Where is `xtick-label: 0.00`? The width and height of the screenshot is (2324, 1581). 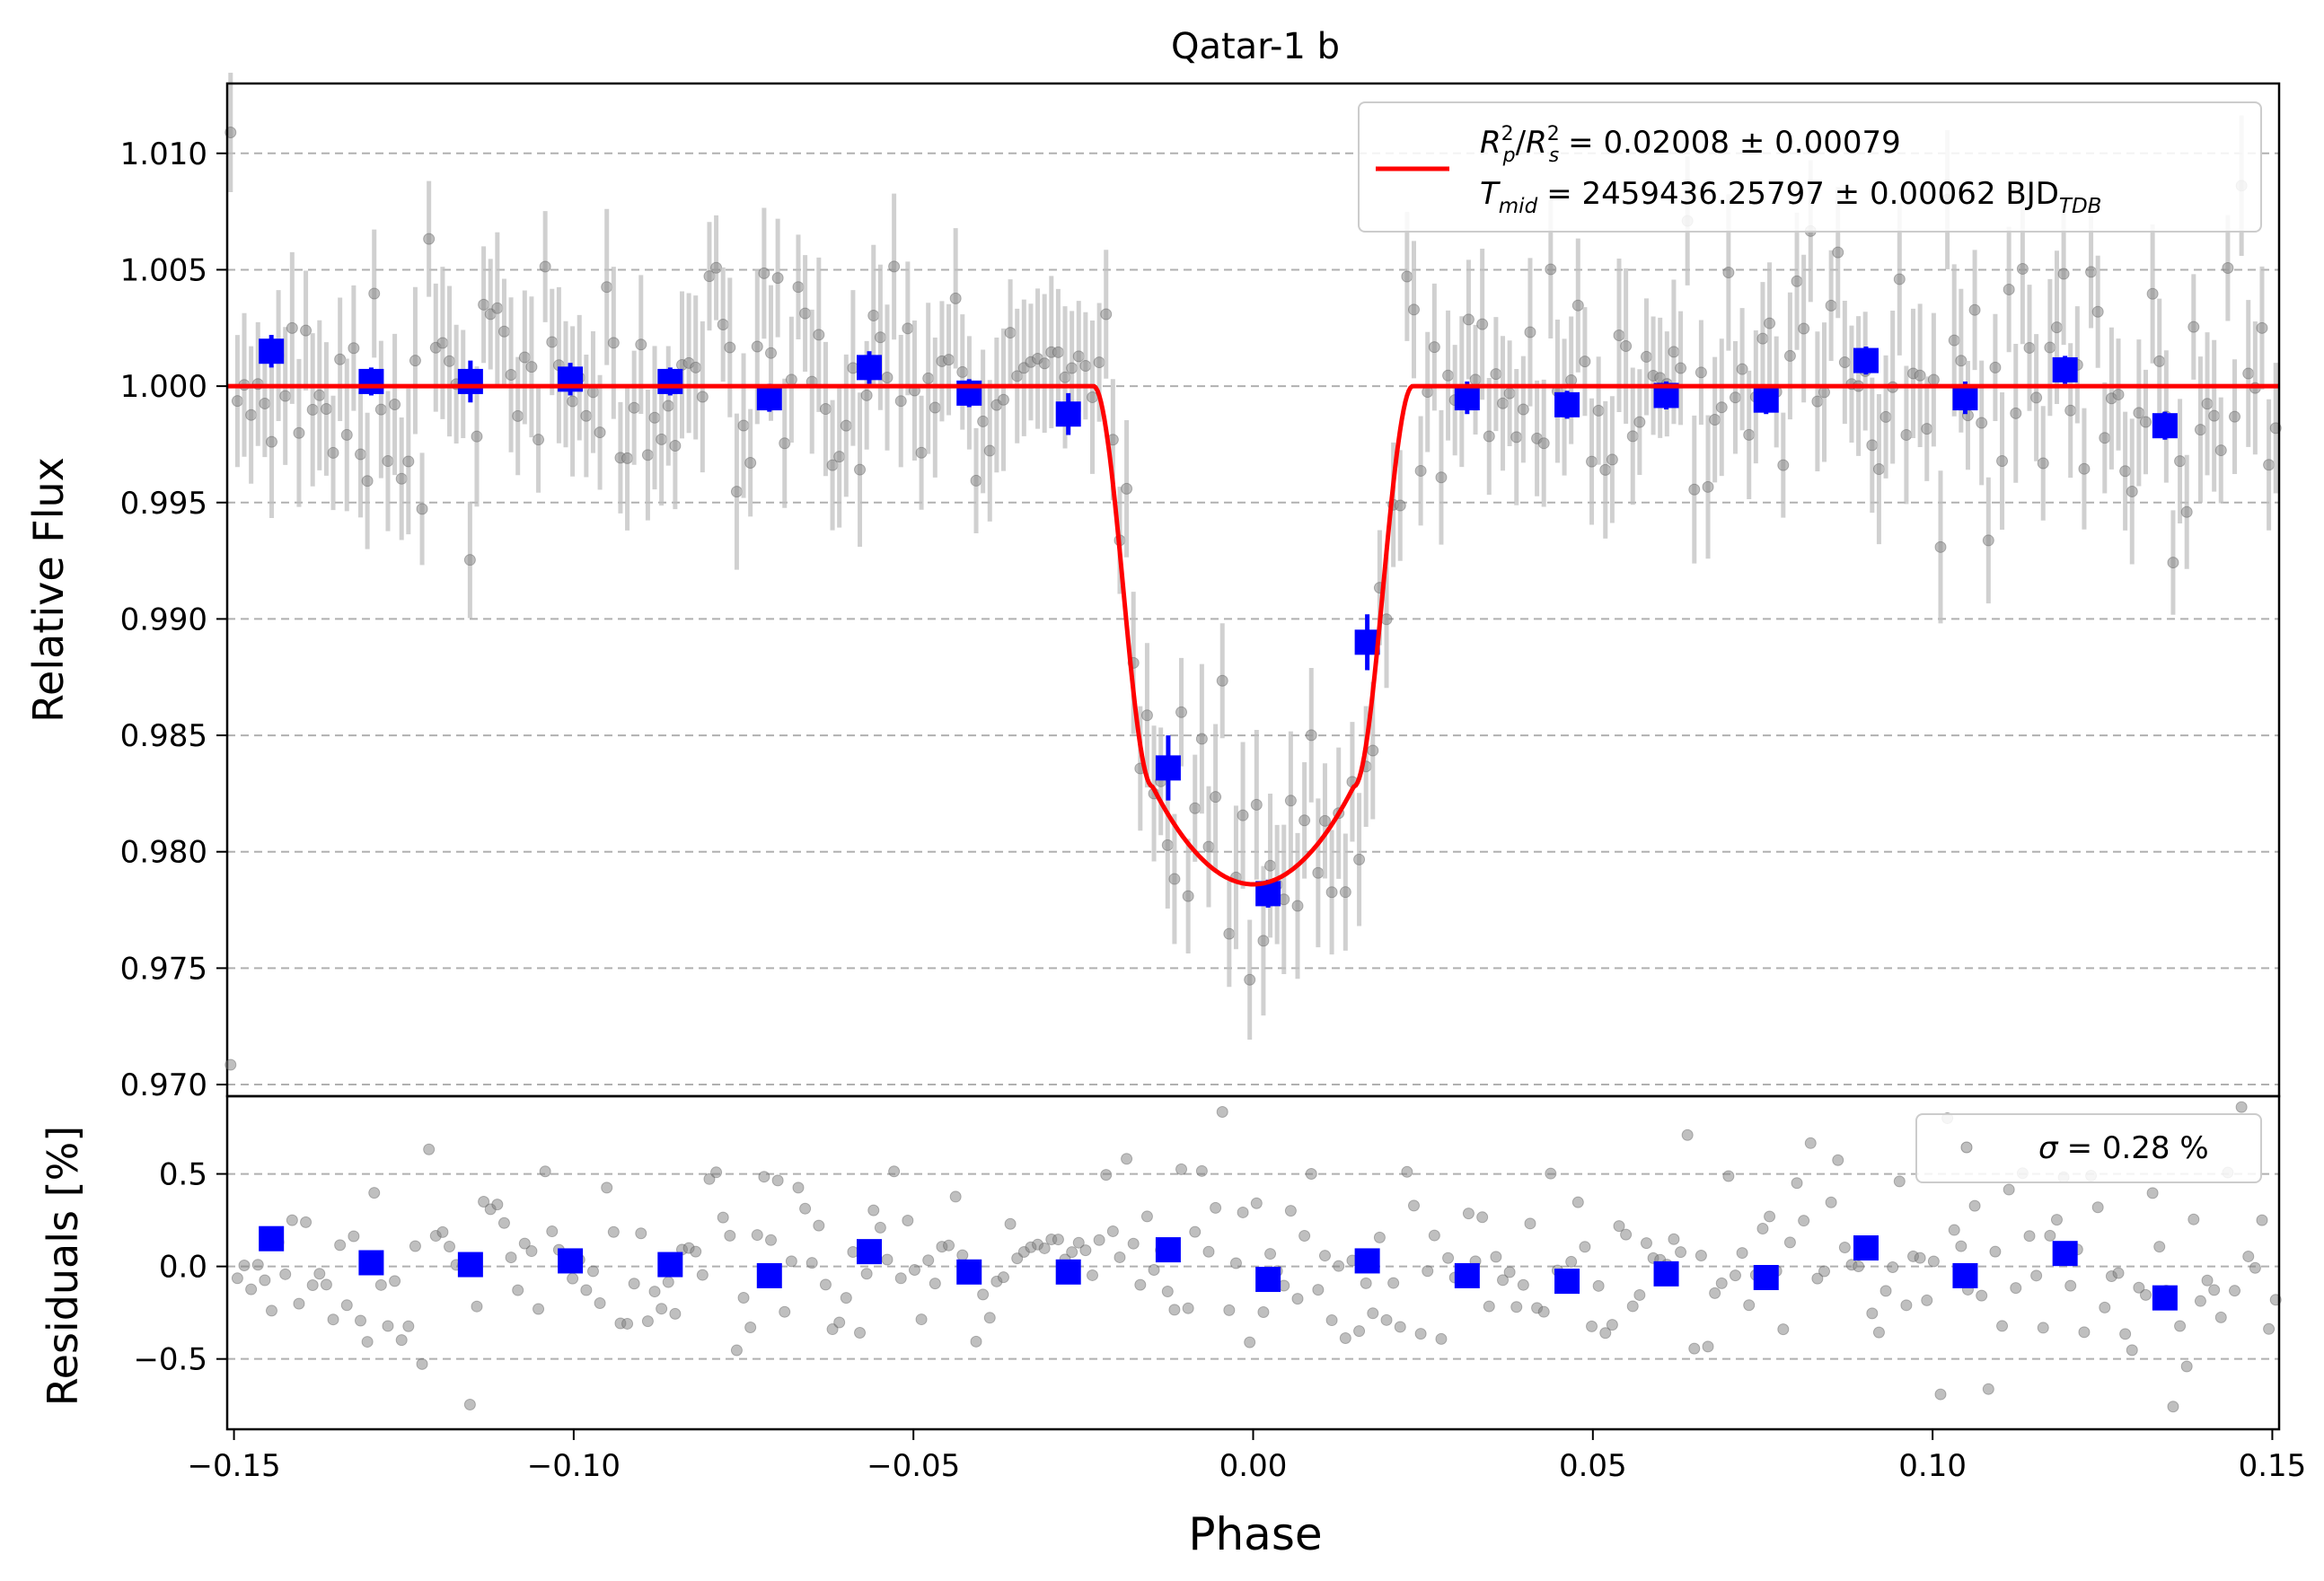 xtick-label: 0.00 is located at coordinates (1253, 1466).